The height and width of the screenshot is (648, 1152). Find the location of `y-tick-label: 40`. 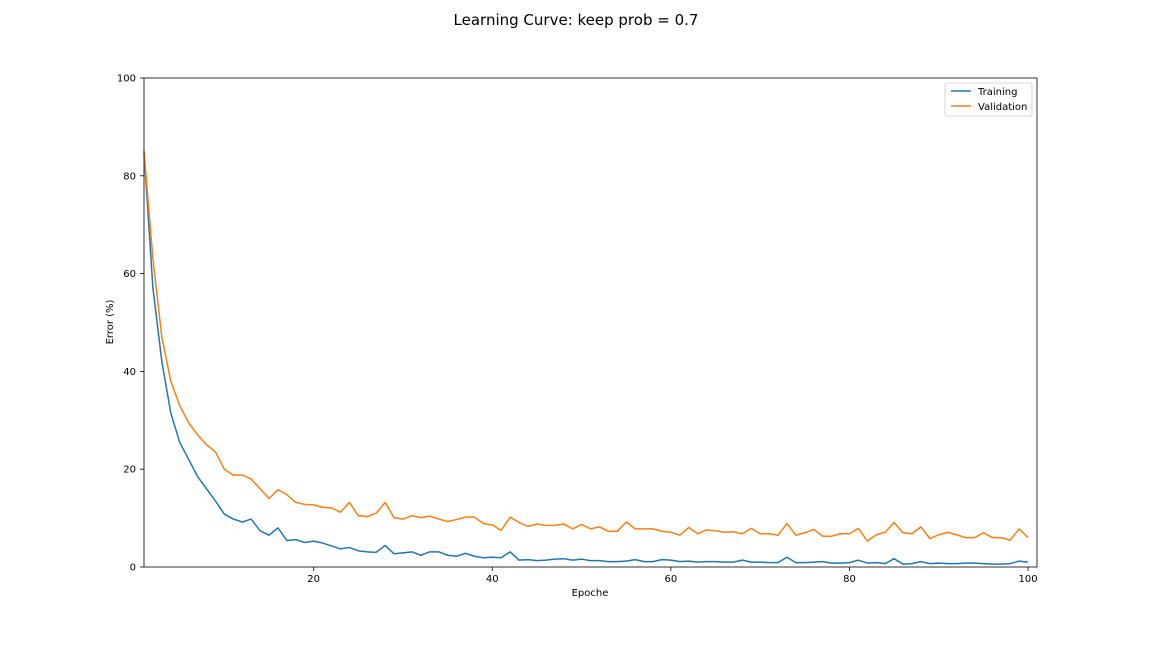

y-tick-label: 40 is located at coordinates (129, 372).